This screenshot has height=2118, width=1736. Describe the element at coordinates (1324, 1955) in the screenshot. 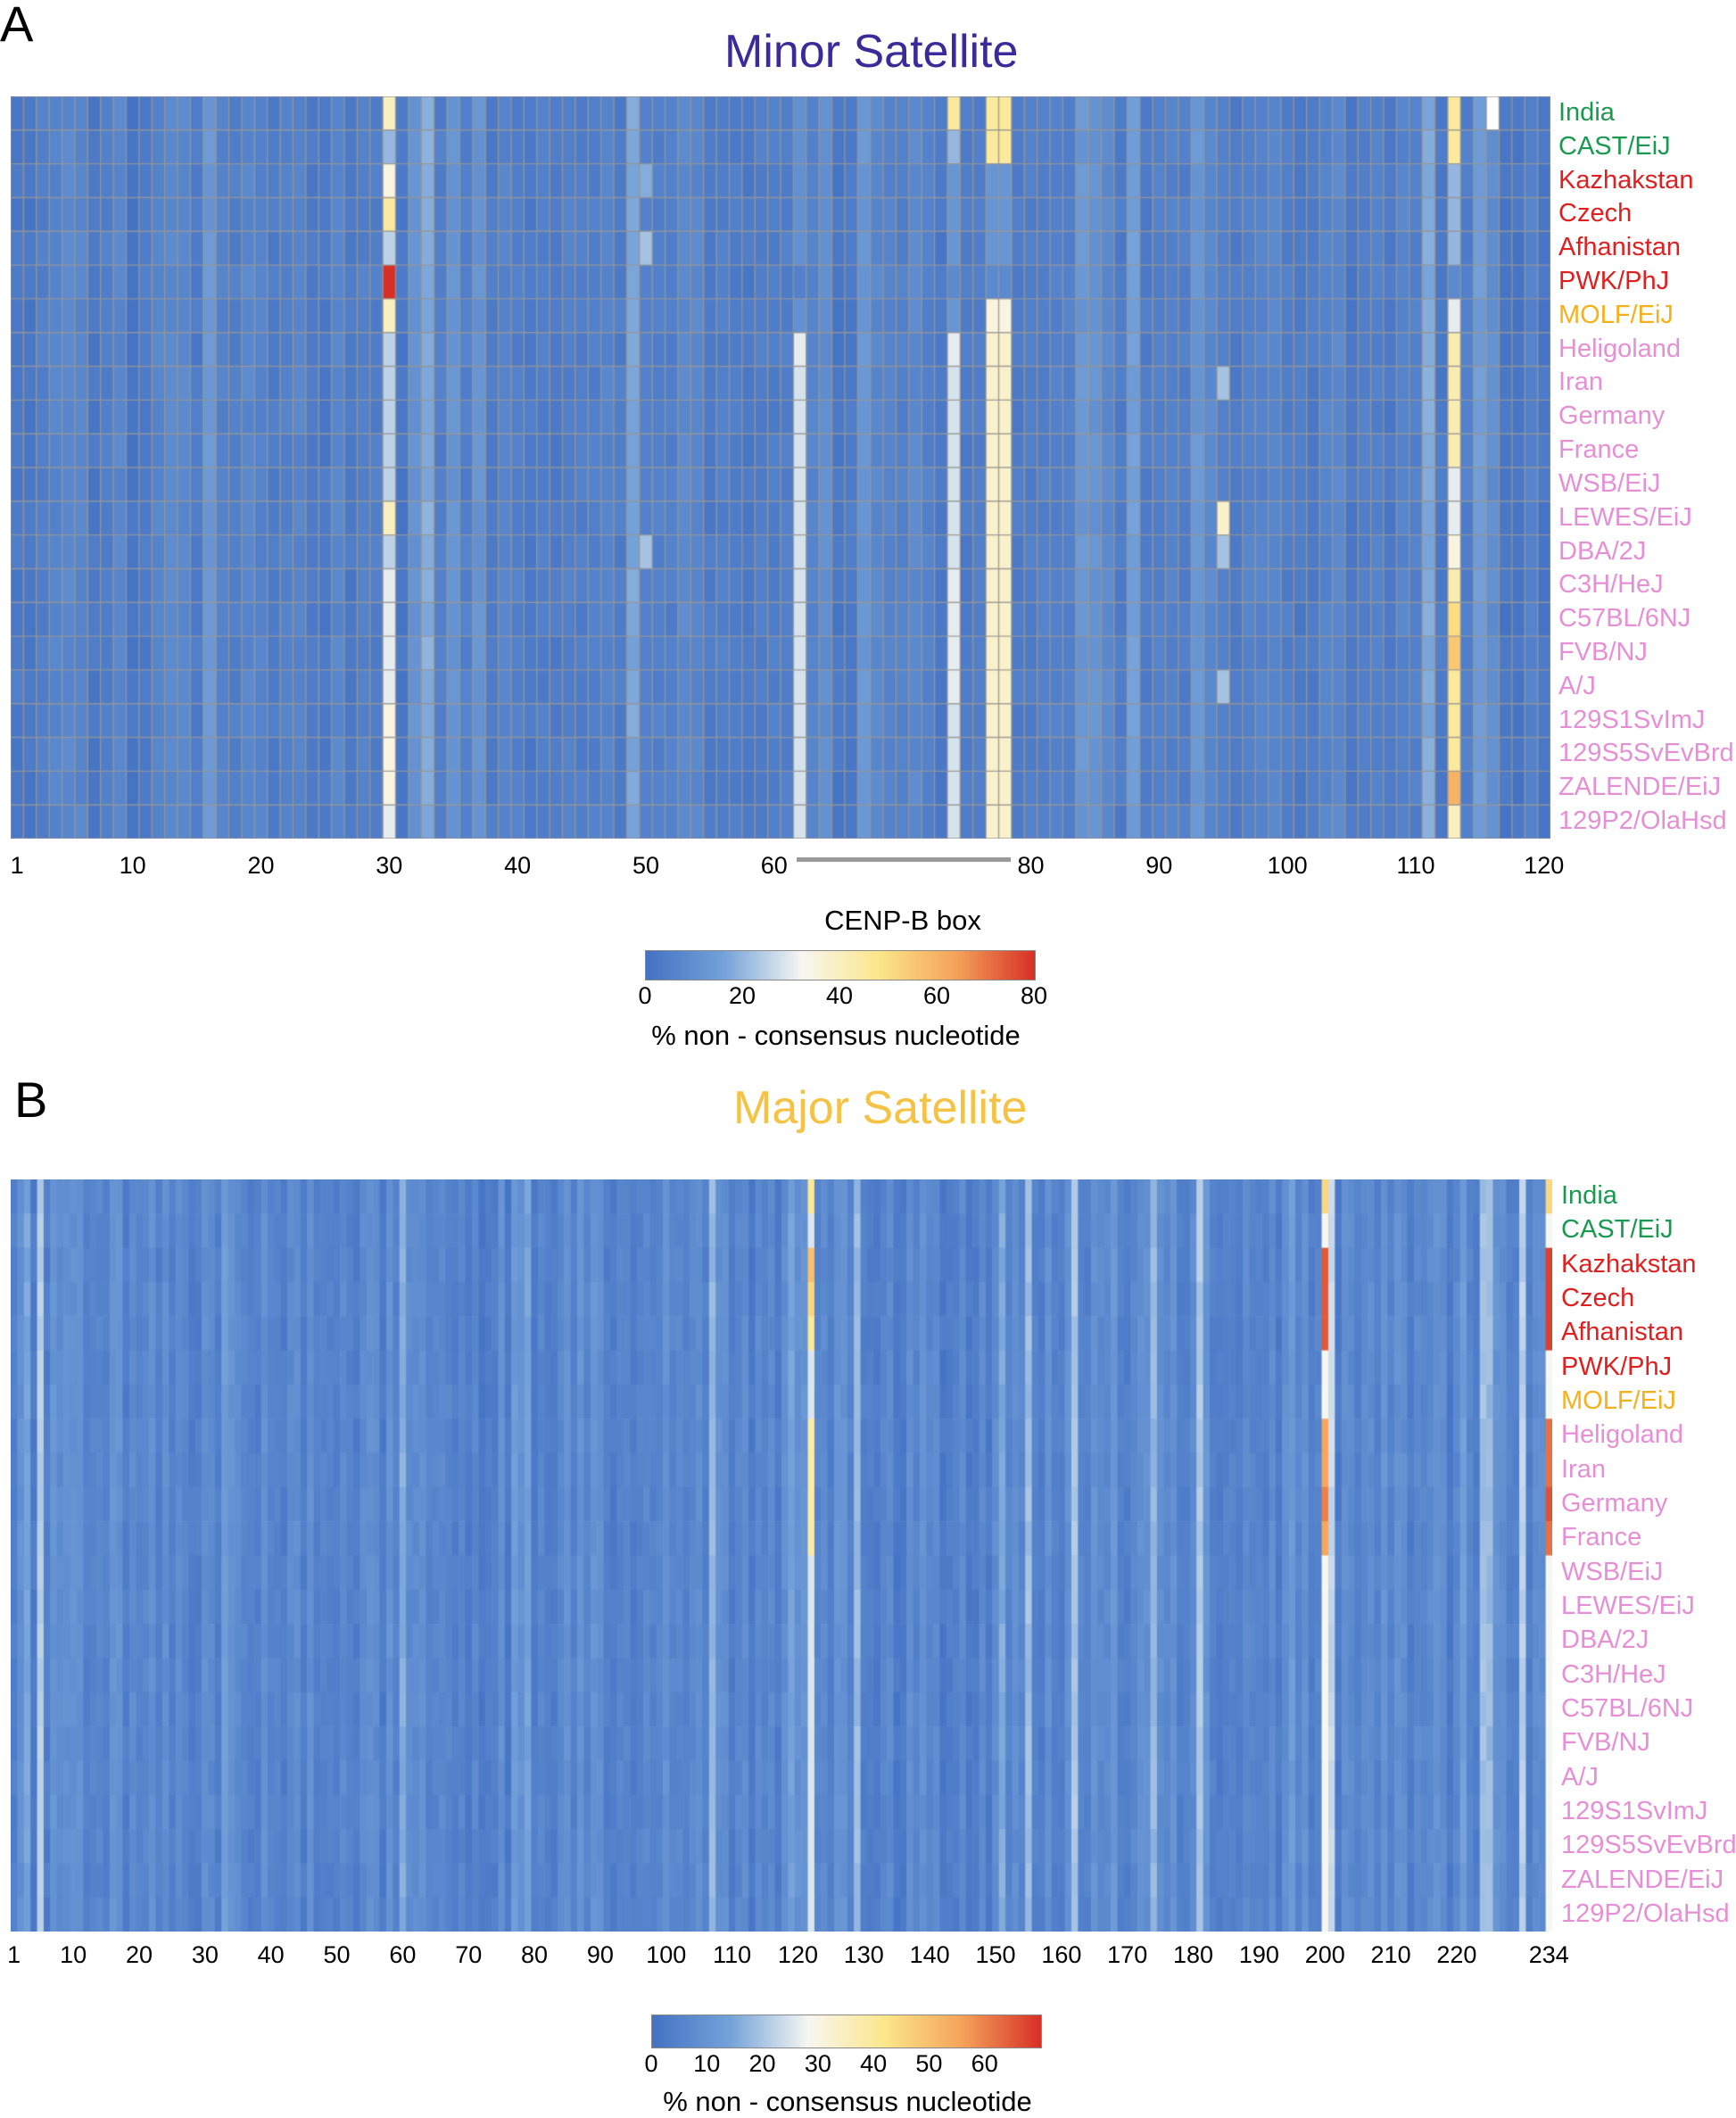

I see `x-tick-label: 200` at that location.